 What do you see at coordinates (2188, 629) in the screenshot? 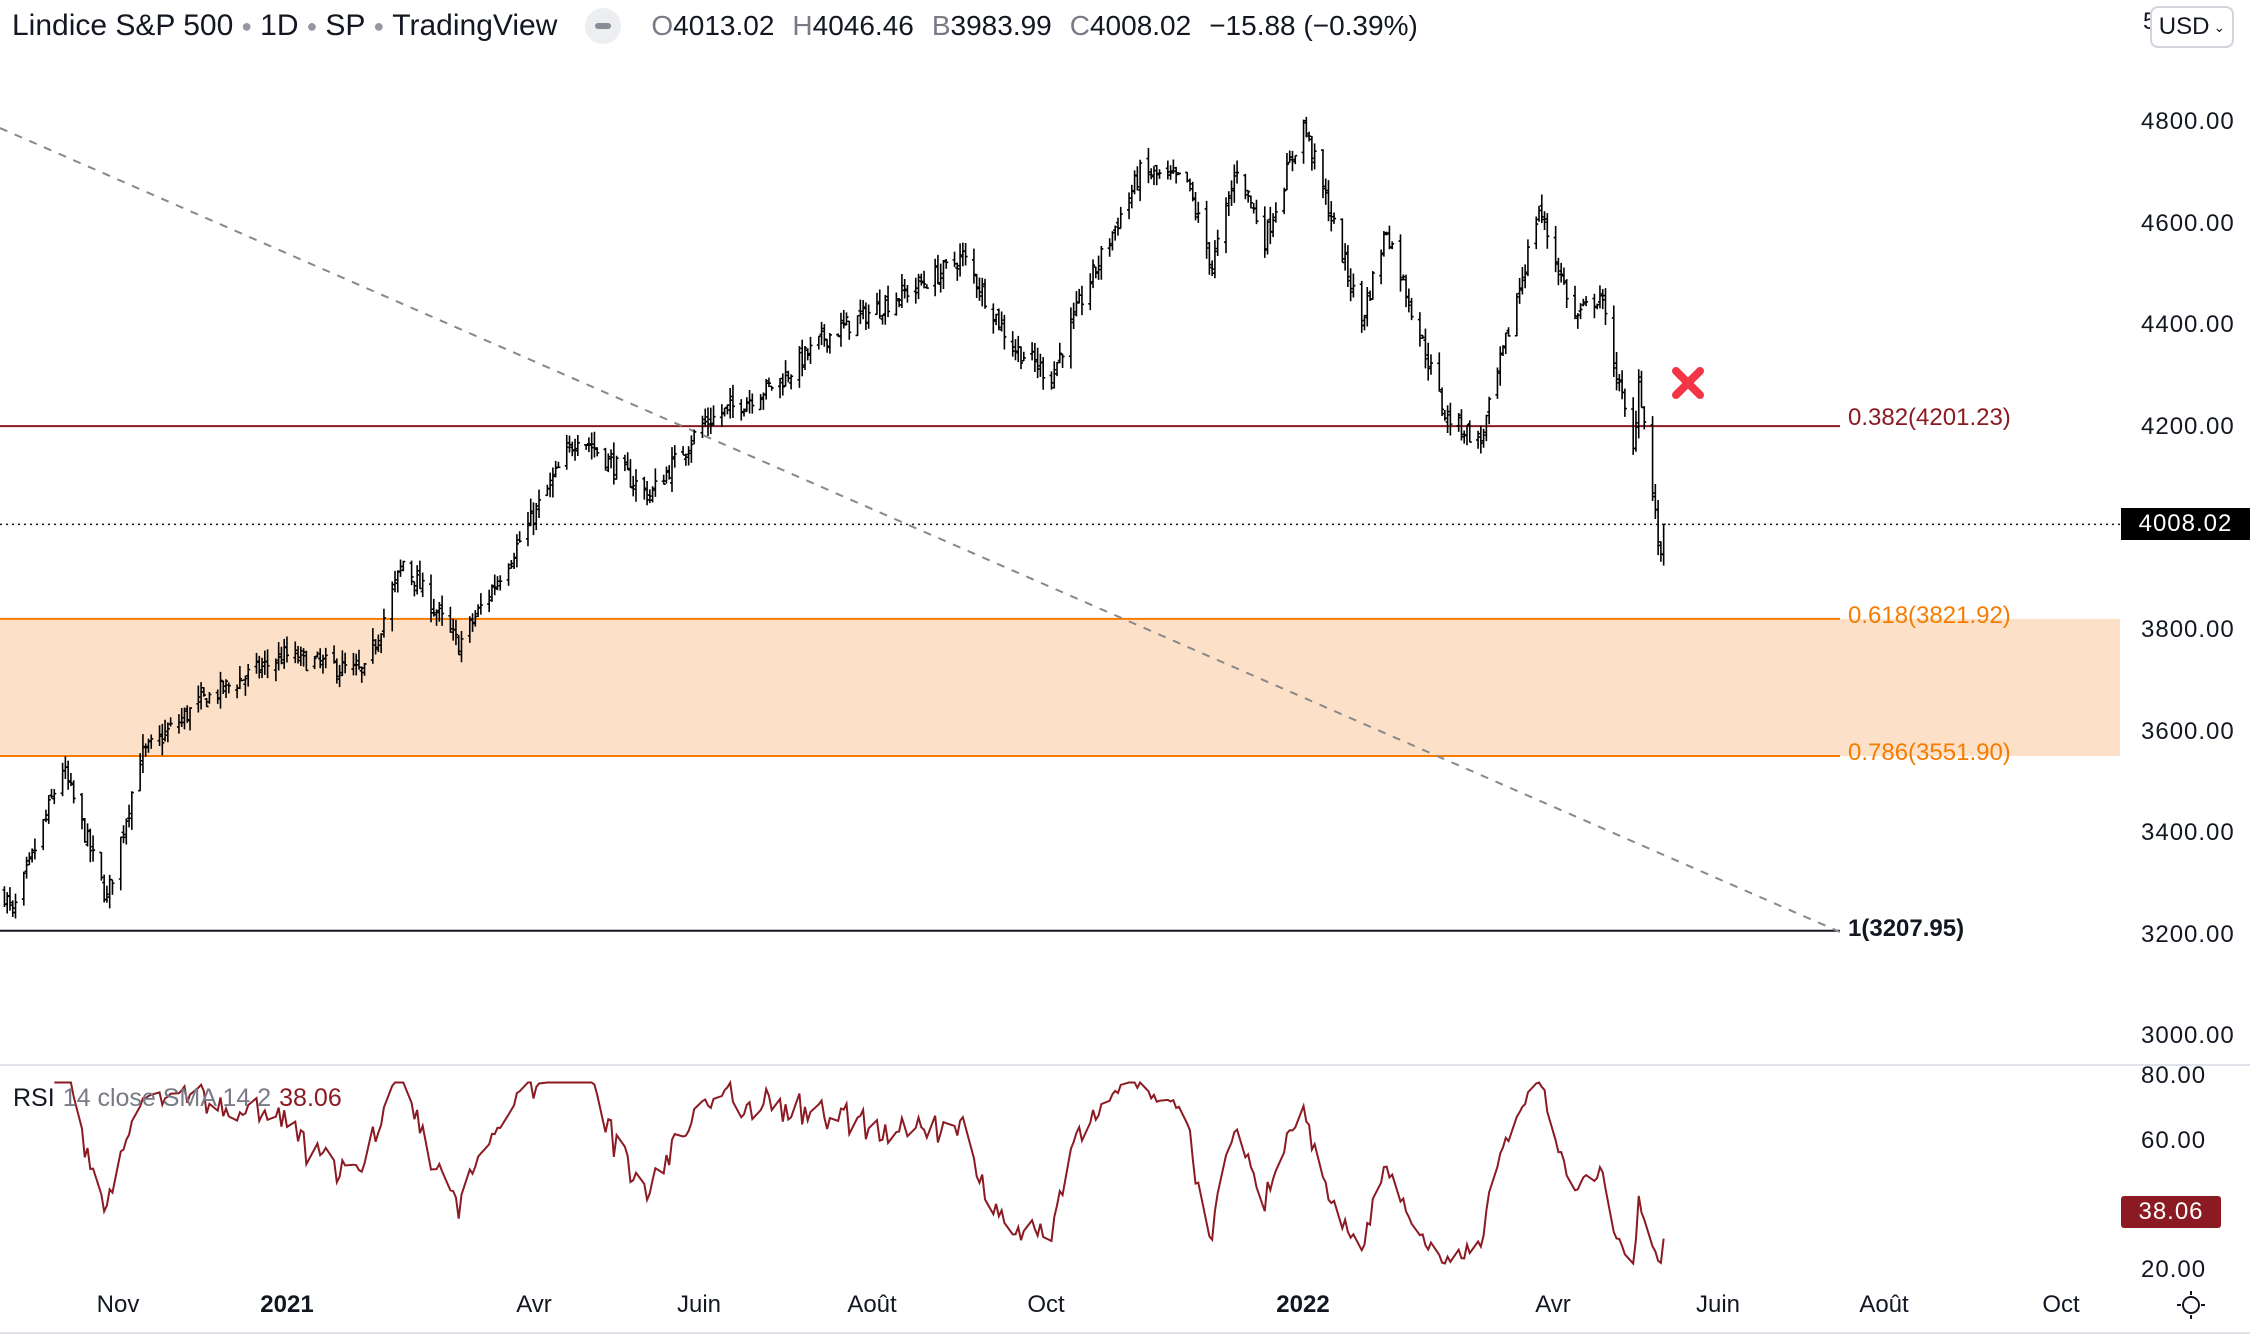
I see `price-axis-label: 3800.00` at bounding box center [2188, 629].